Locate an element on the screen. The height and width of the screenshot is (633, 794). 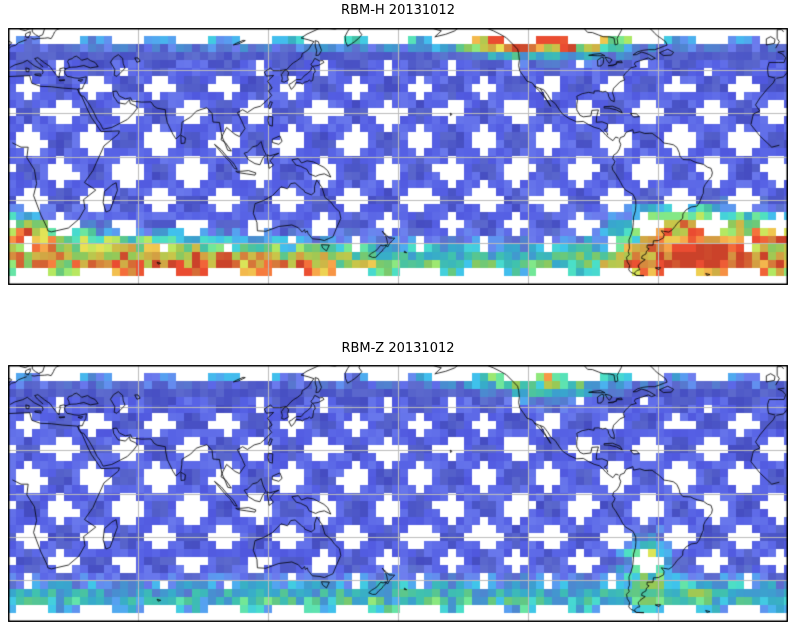
panel-1-title: RBM-H 20131012 is located at coordinates (398, 10).